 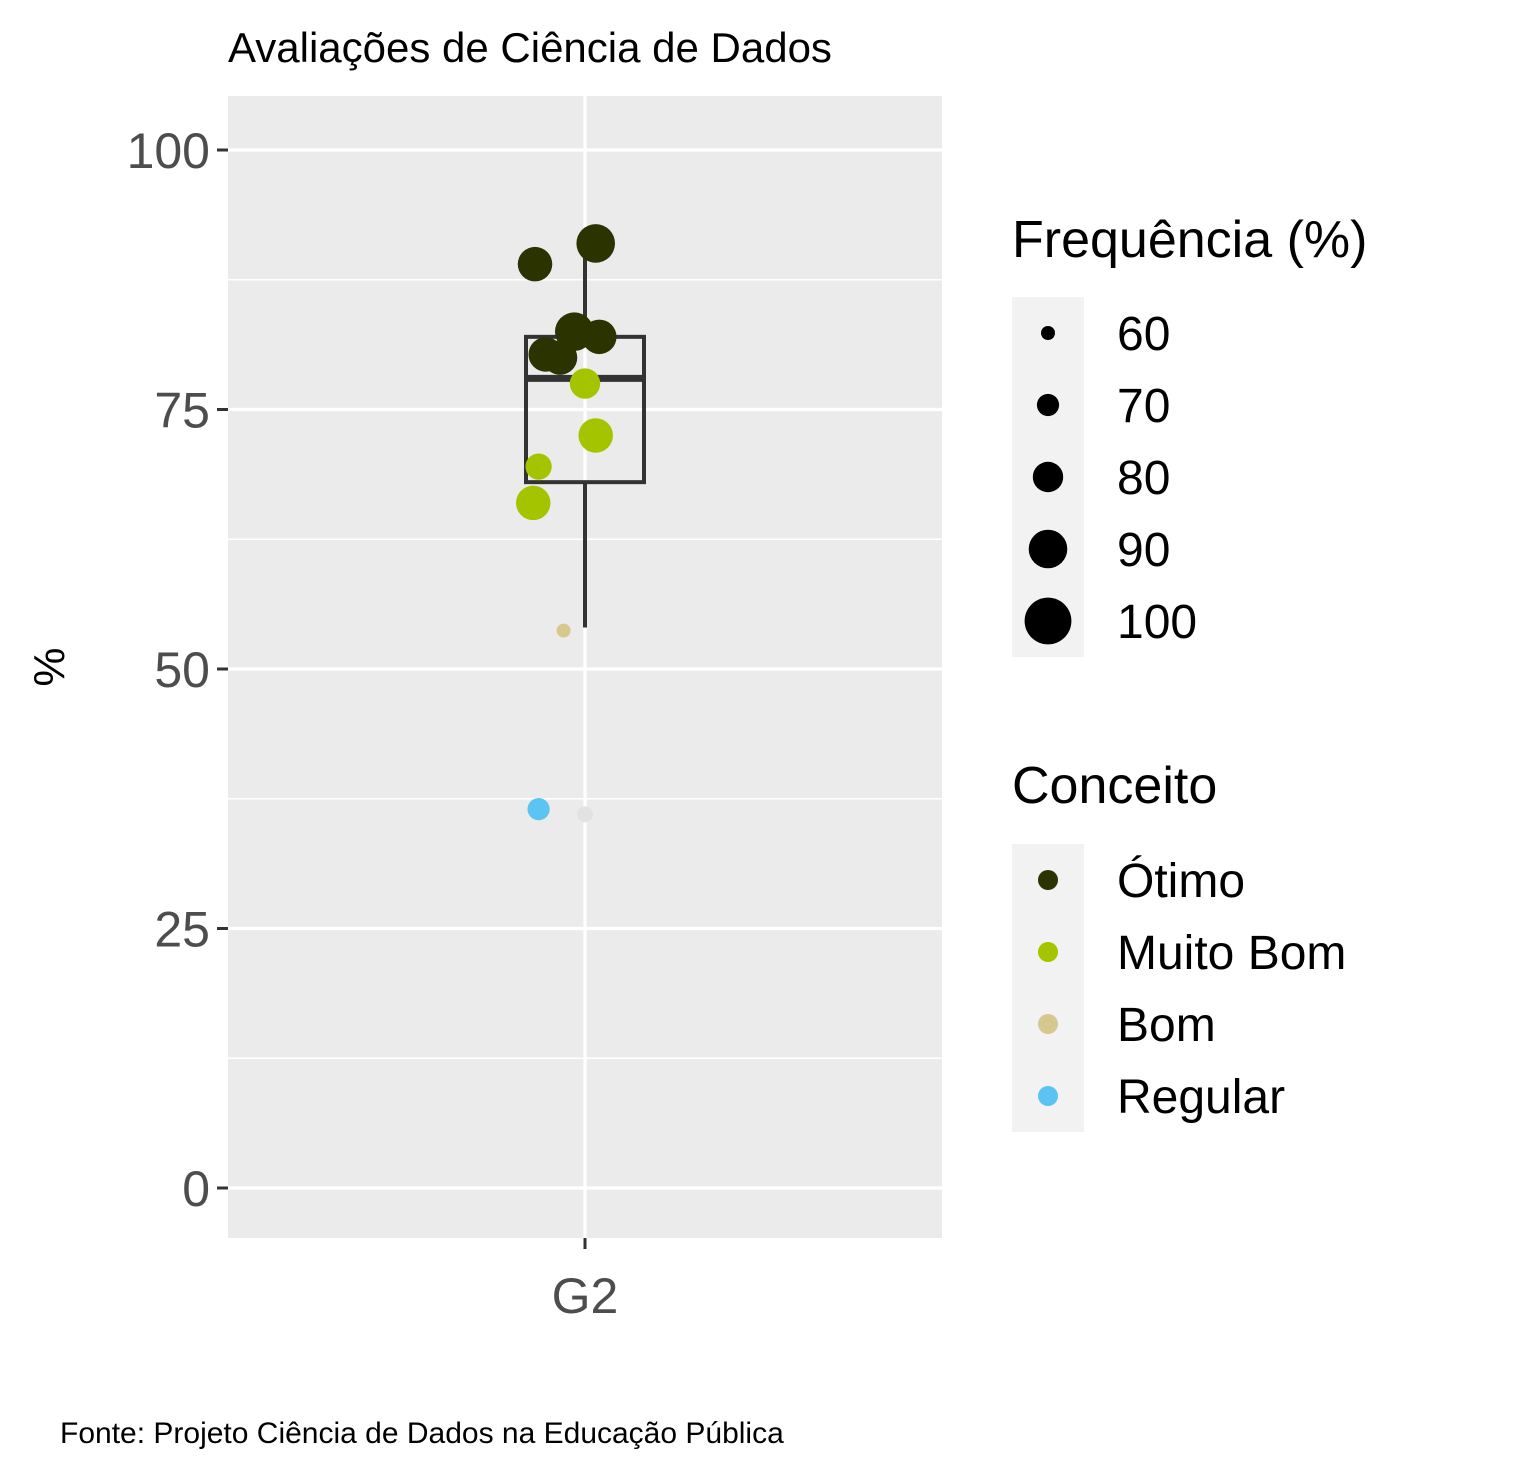 I want to click on y-axis-label: %, so click(x=49, y=666).